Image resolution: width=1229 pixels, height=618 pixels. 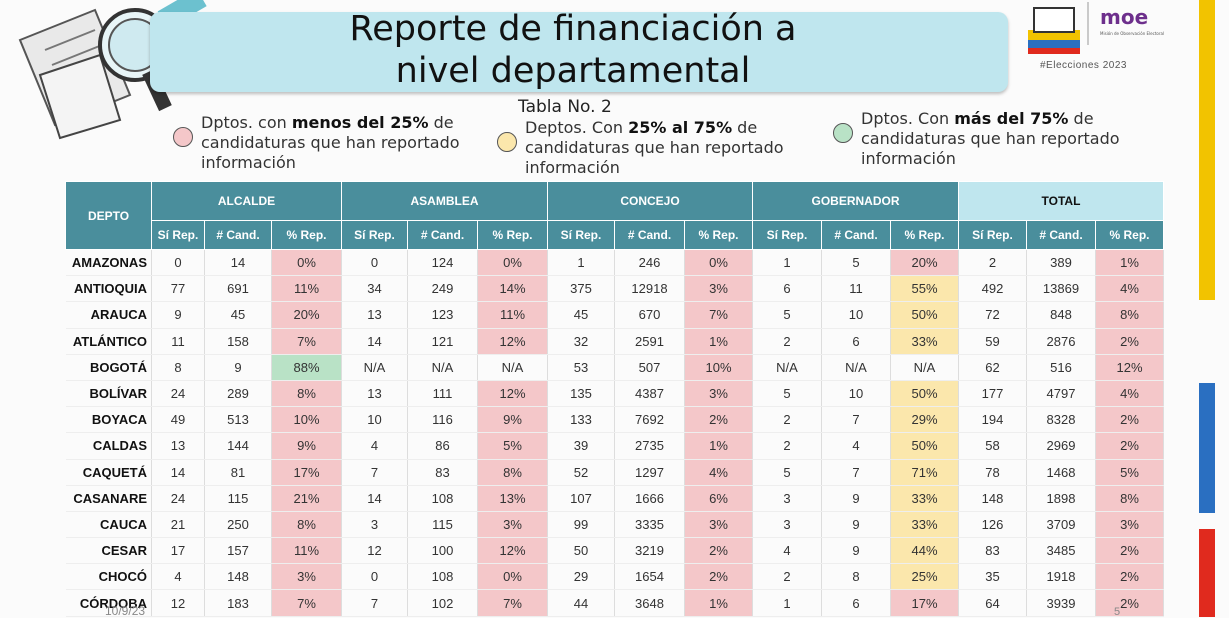 I want to click on value-cell: 8, so click(x=178, y=367).